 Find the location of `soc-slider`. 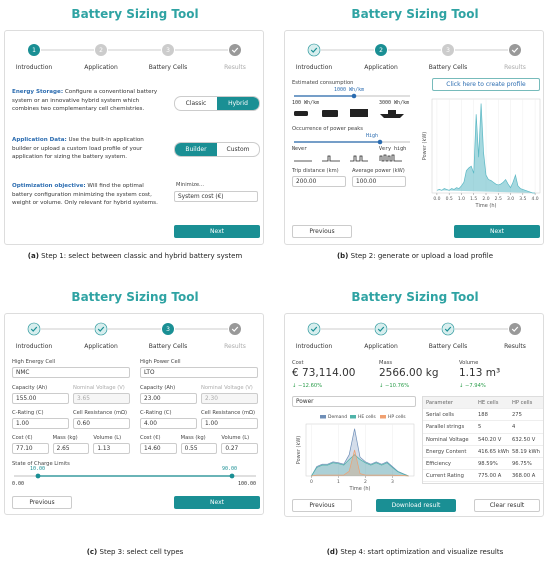

soc-slider is located at coordinates (135, 476).